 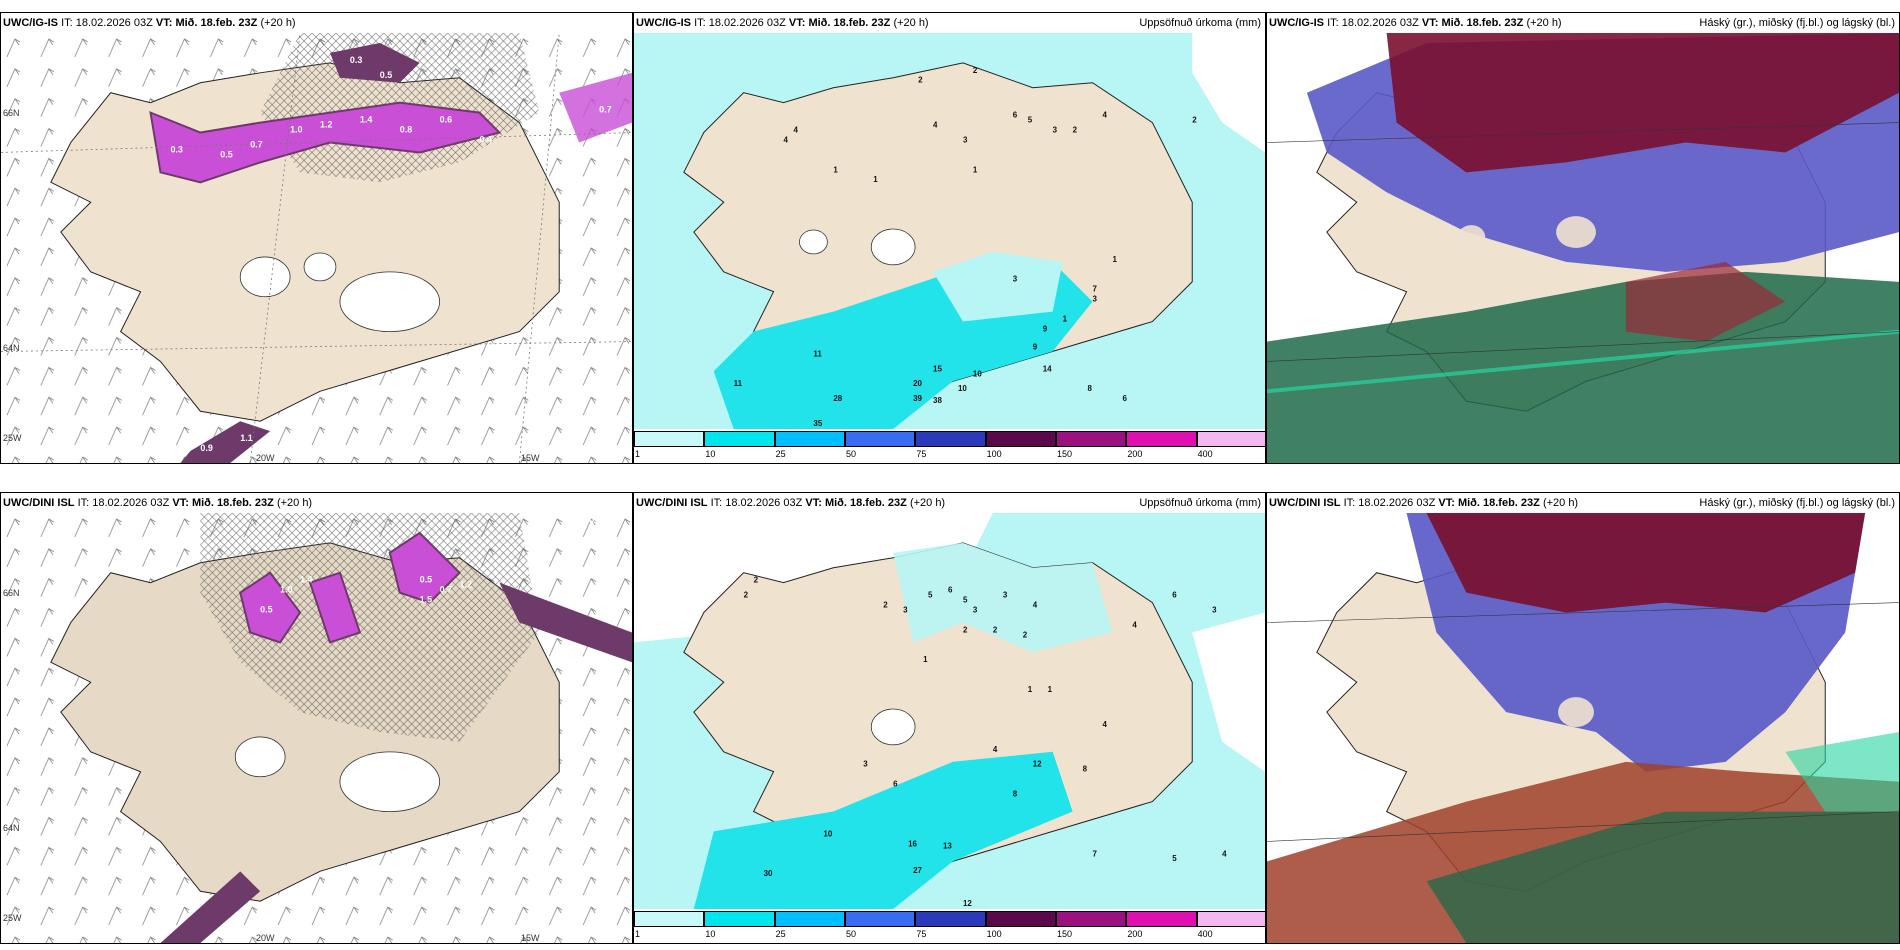 What do you see at coordinates (12, 438) in the screenshot?
I see `lon-label-25w: 25W` at bounding box center [12, 438].